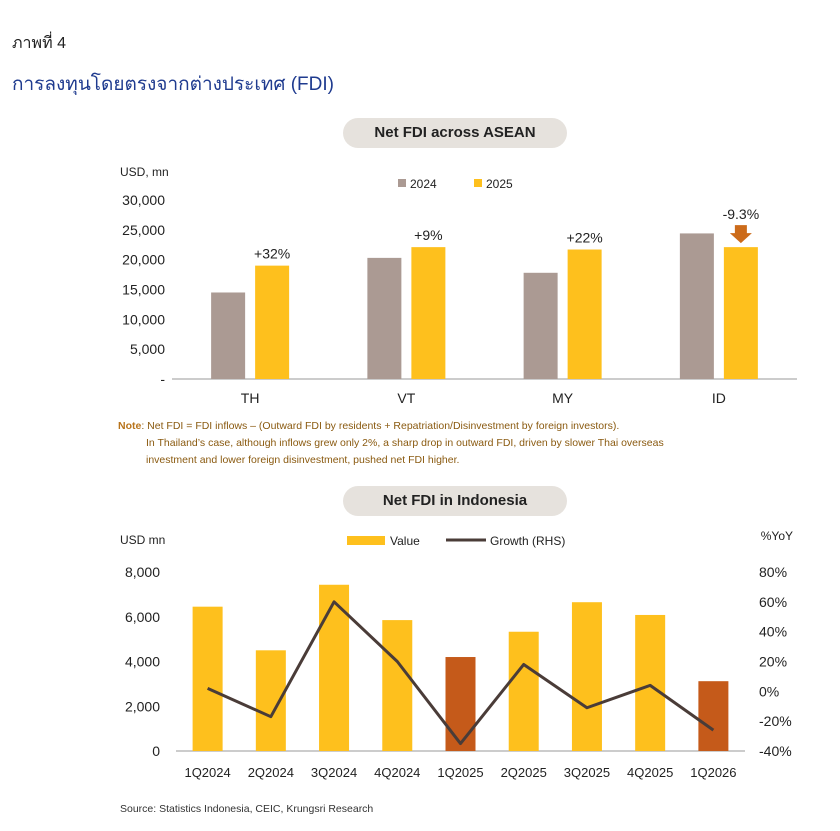  I want to click on x-tick-label: 1Q2026, so click(713, 772).